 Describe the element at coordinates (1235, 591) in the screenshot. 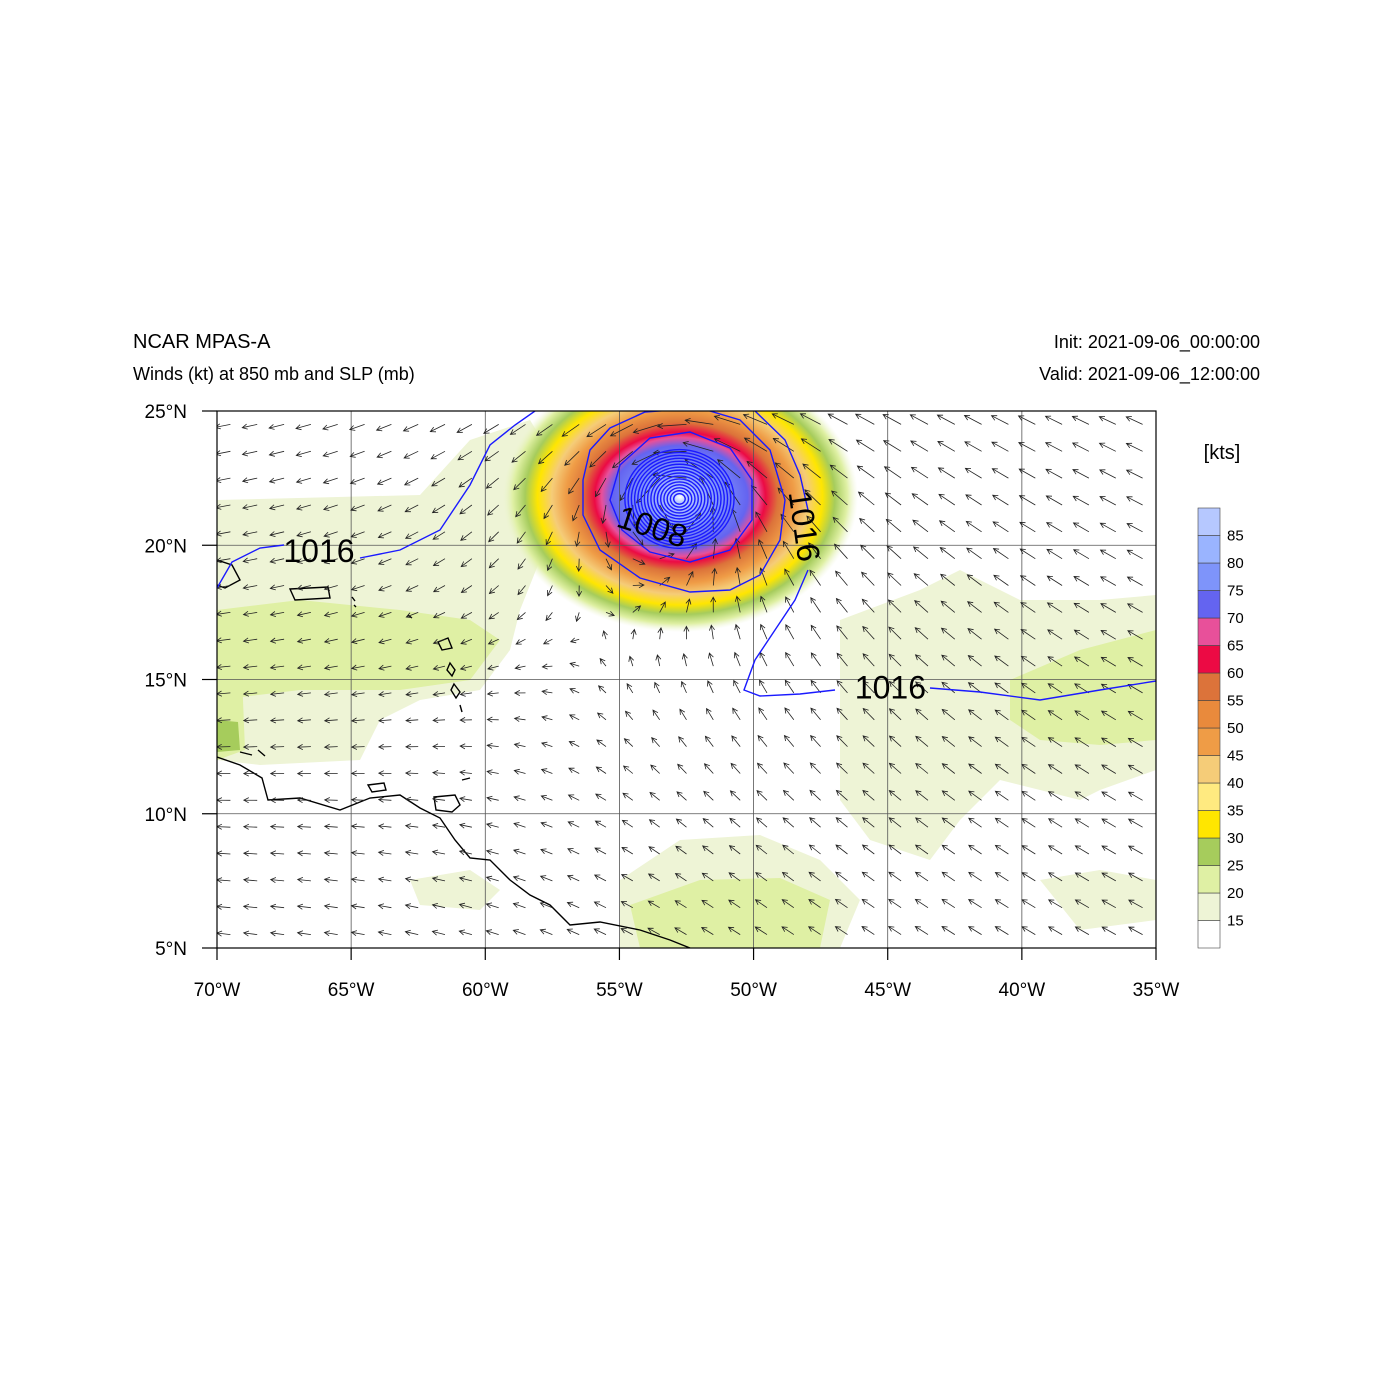

I see `colorbar-label: 75` at that location.